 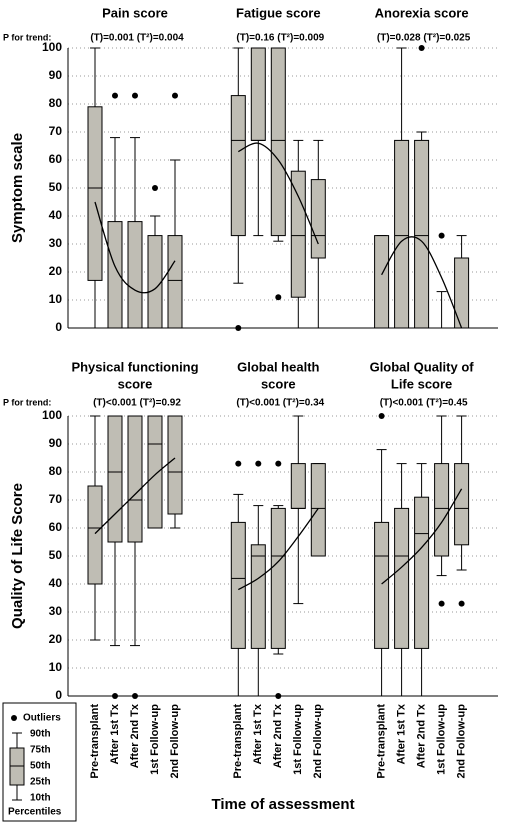 I want to click on group-title: Pain score, so click(x=135, y=12).